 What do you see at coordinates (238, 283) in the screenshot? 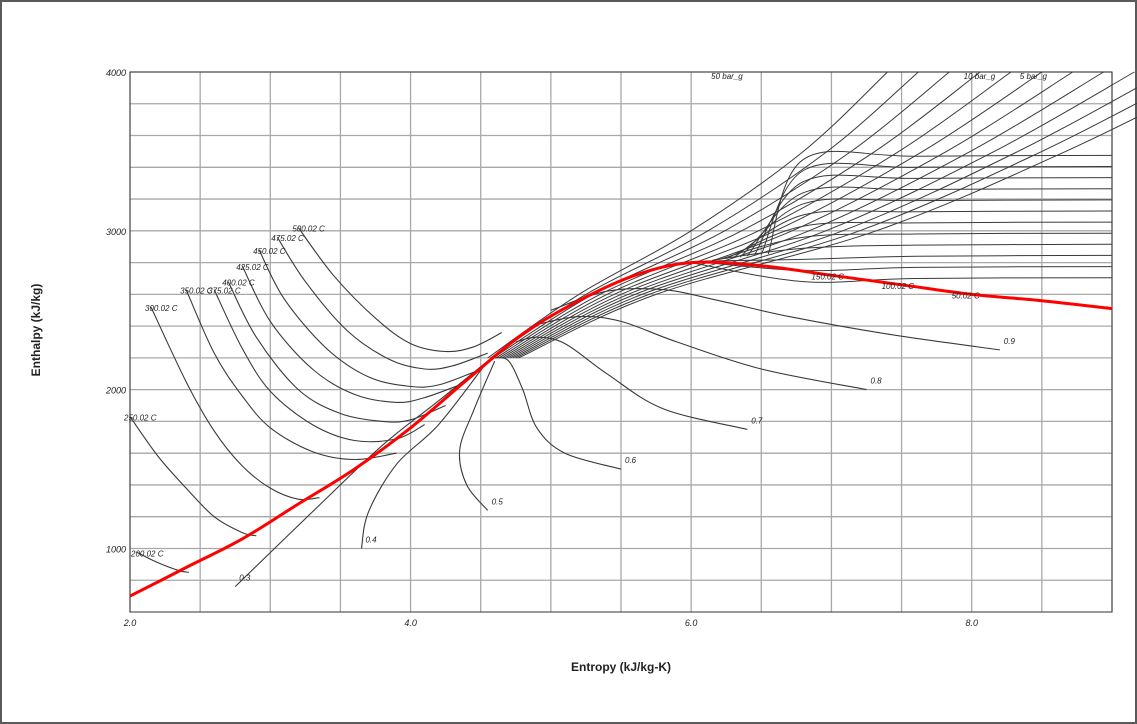
I see `isotherm-label: 400.02 C` at bounding box center [238, 283].